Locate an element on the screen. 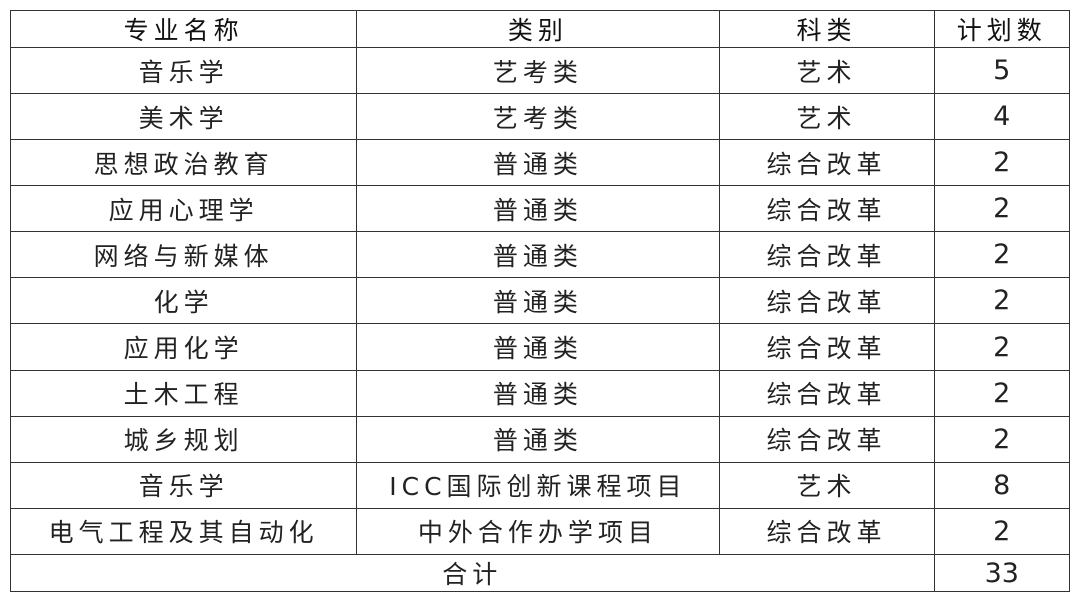 This screenshot has width=1080, height=602. total-row: 合计 33 is located at coordinates (540, 573).